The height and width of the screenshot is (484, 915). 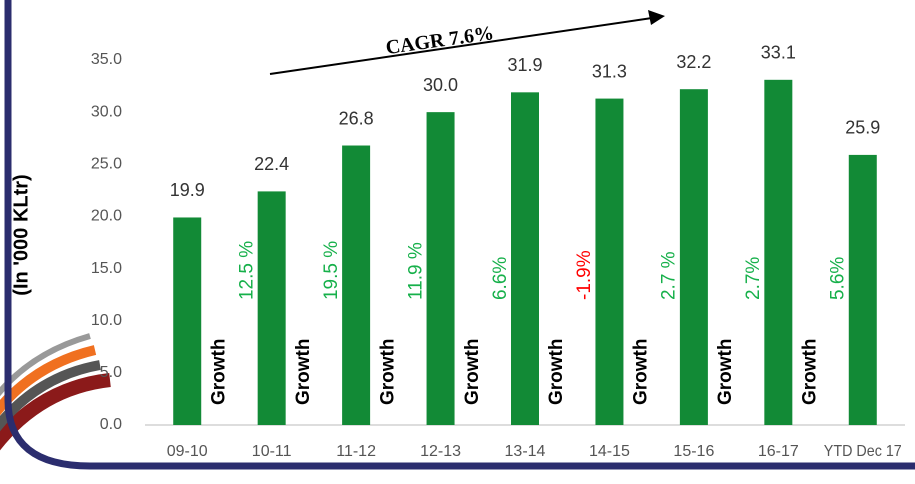 I want to click on y-tick-label: 30.0, so click(x=106, y=111).